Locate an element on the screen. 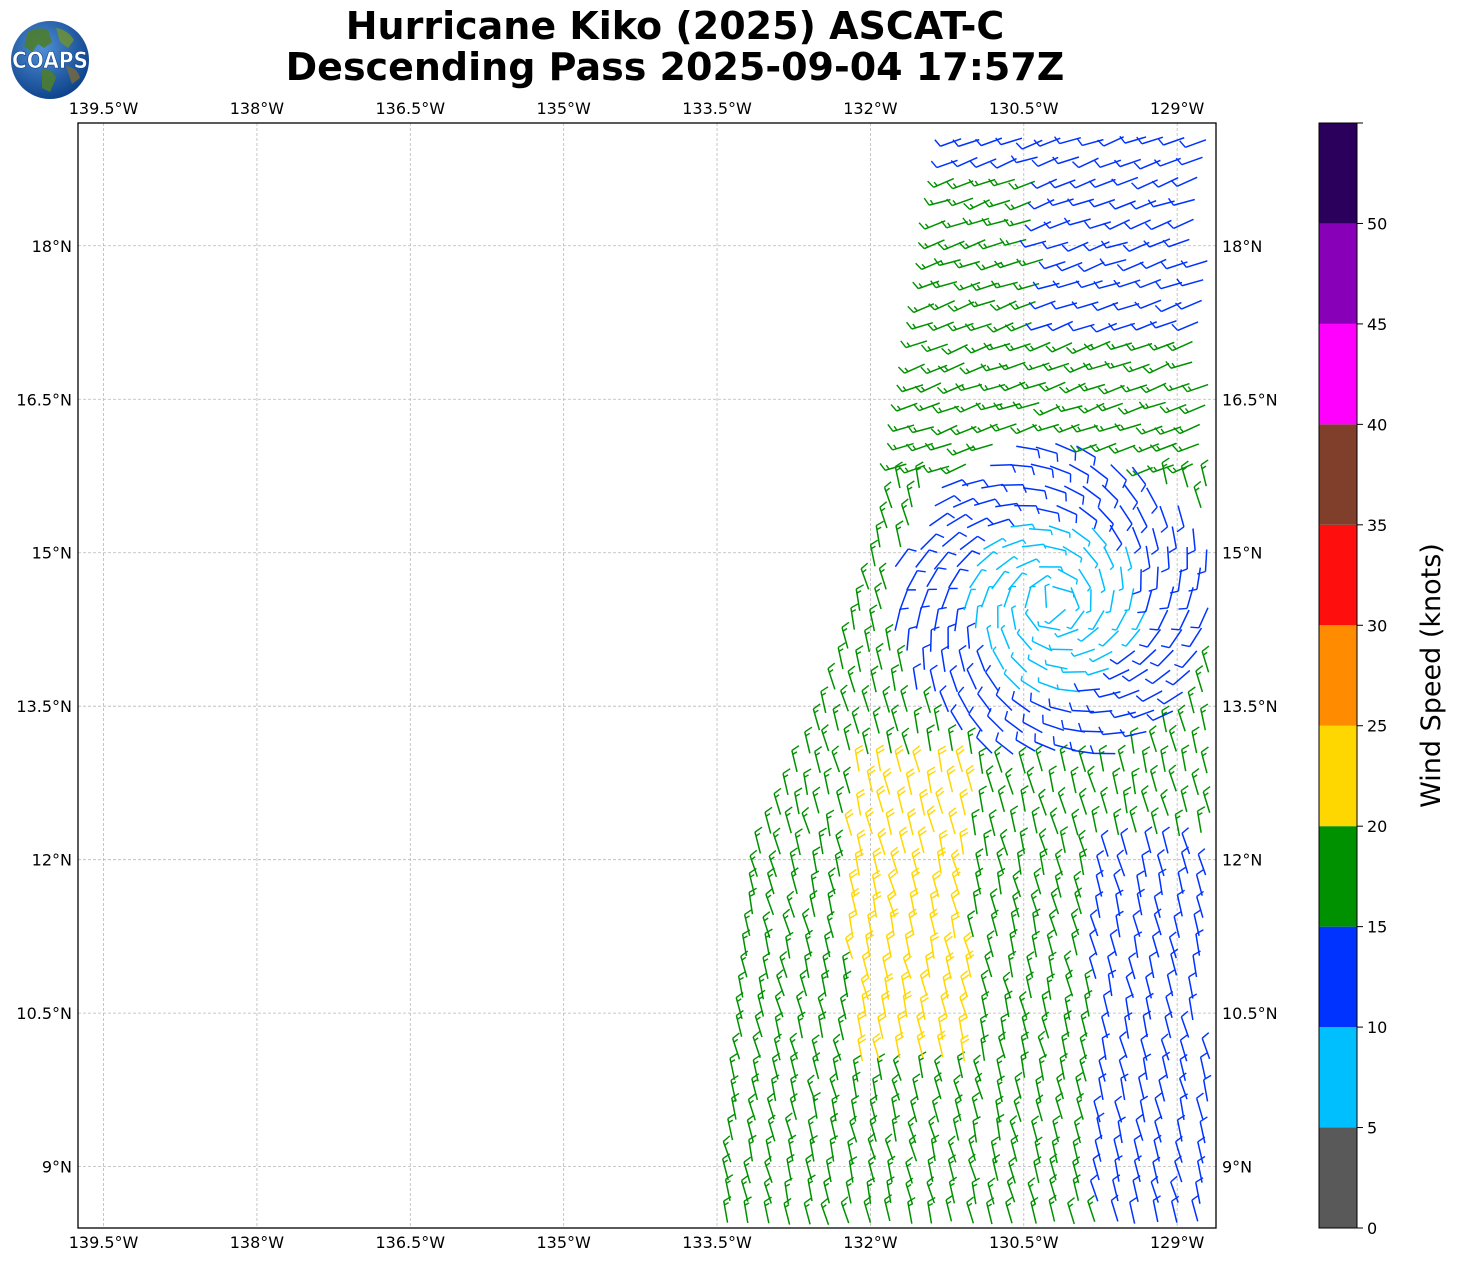 The width and height of the screenshot is (1457, 1264). colorbar-tick-label-9: 45 is located at coordinates (1377, 324).